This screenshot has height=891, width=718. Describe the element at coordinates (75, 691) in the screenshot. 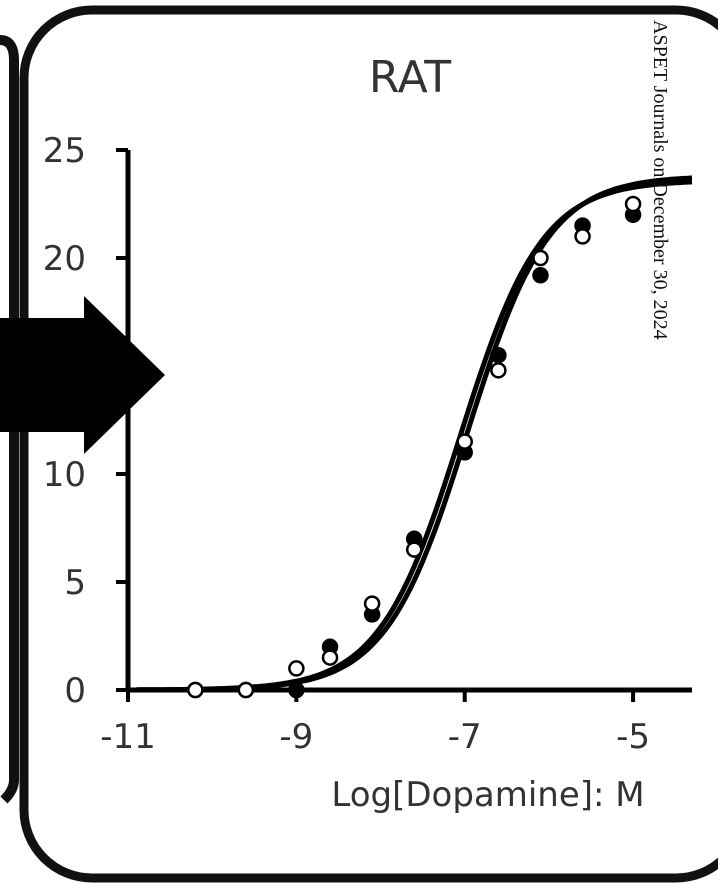

I see `y-tick-label: 0` at that location.